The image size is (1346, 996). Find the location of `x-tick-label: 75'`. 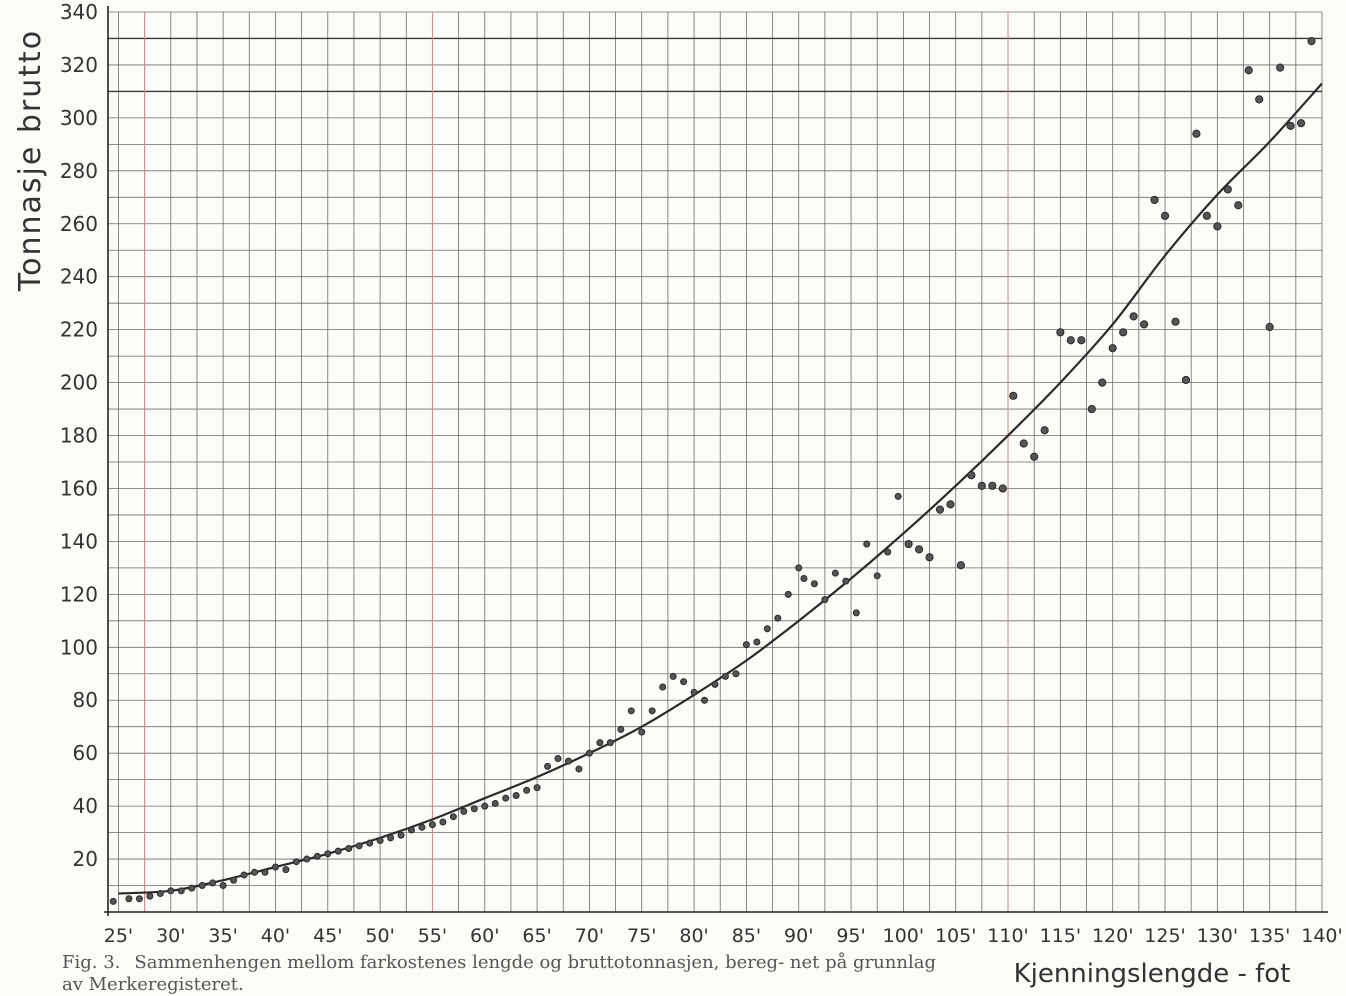

x-tick-label: 75' is located at coordinates (641, 936).